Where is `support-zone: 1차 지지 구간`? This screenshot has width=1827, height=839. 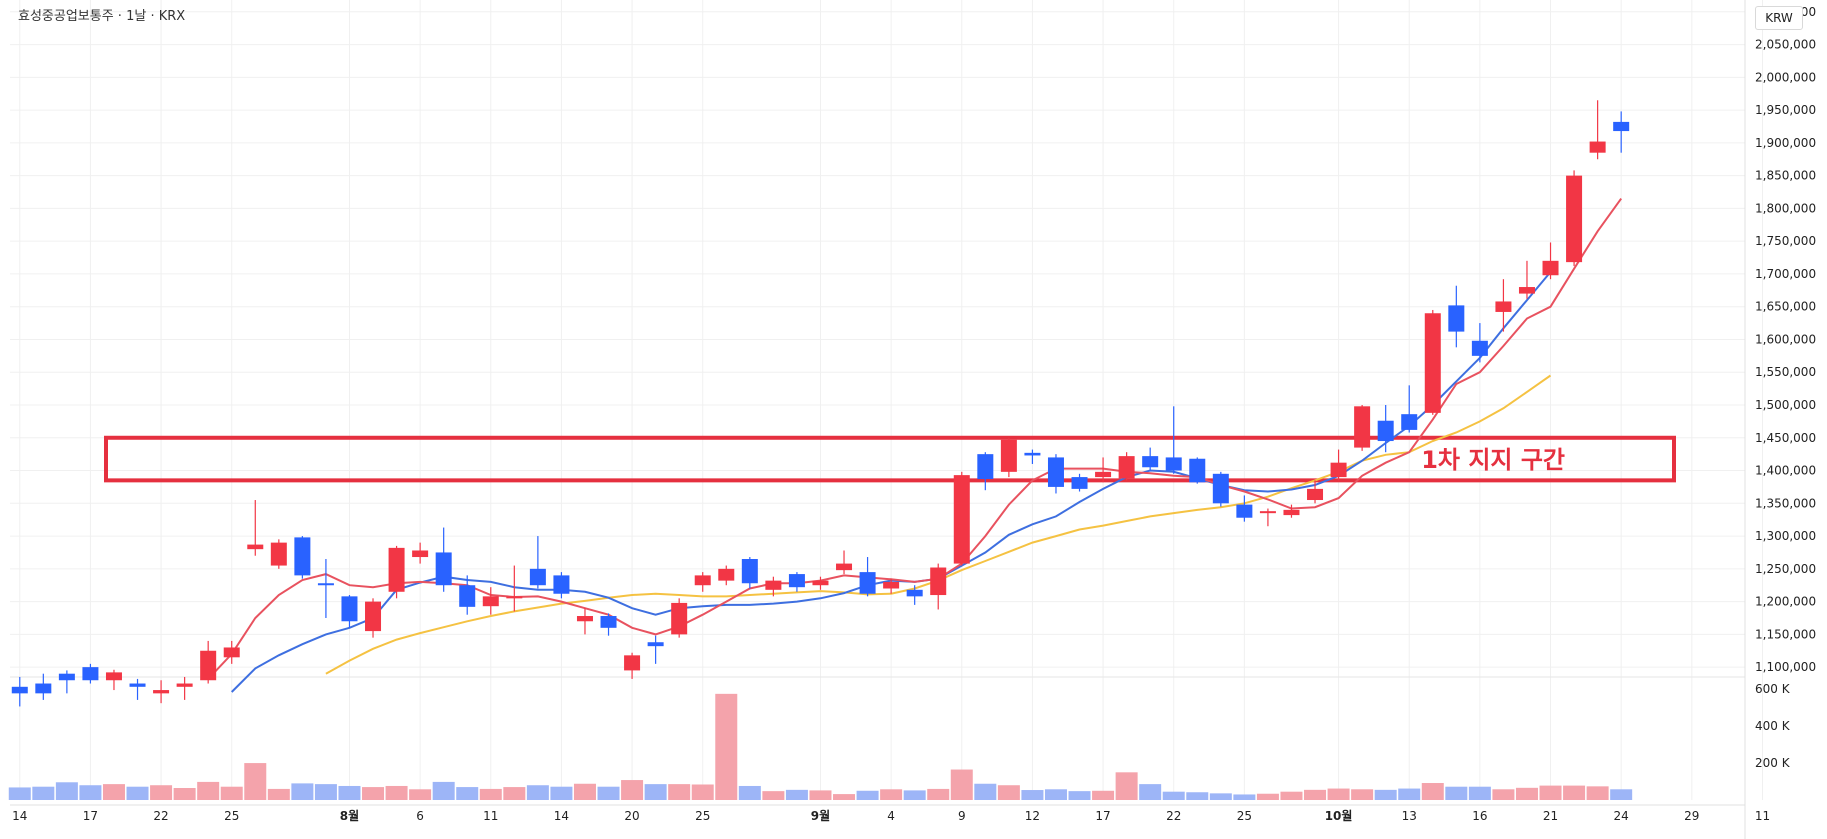
support-zone: 1차 지지 구간 is located at coordinates (890, 459).